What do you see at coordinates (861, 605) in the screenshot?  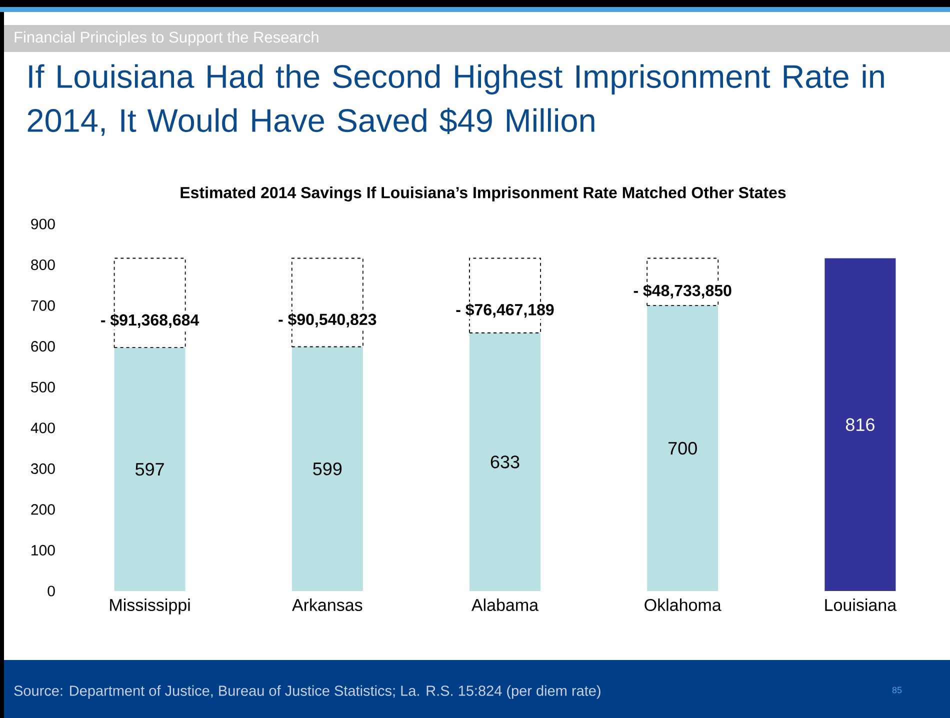 I see `x-tick-label: Louisiana` at bounding box center [861, 605].